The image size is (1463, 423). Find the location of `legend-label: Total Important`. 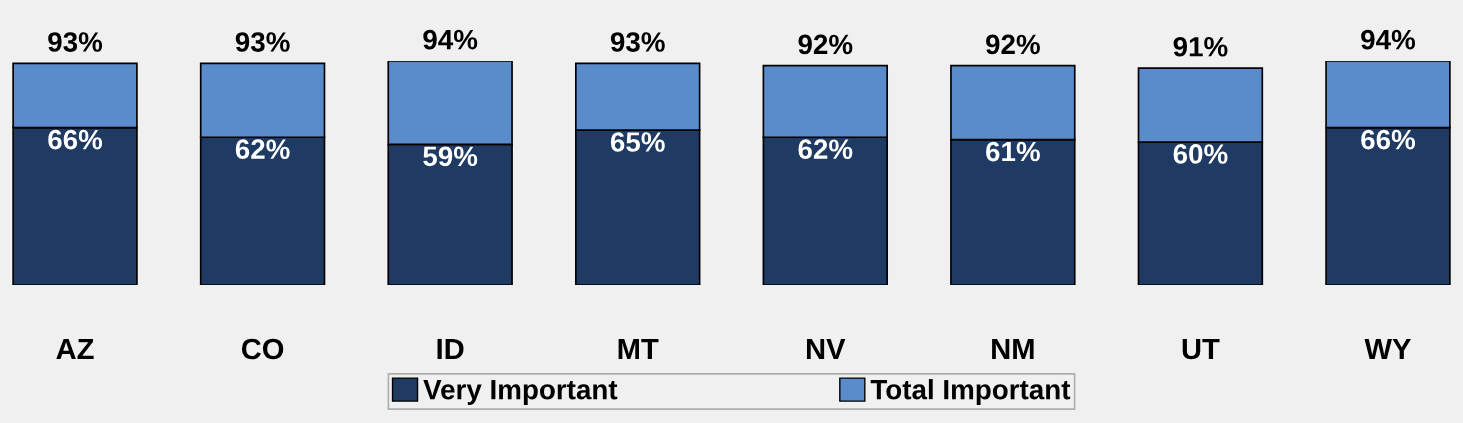

legend-label: Total Important is located at coordinates (970, 392).